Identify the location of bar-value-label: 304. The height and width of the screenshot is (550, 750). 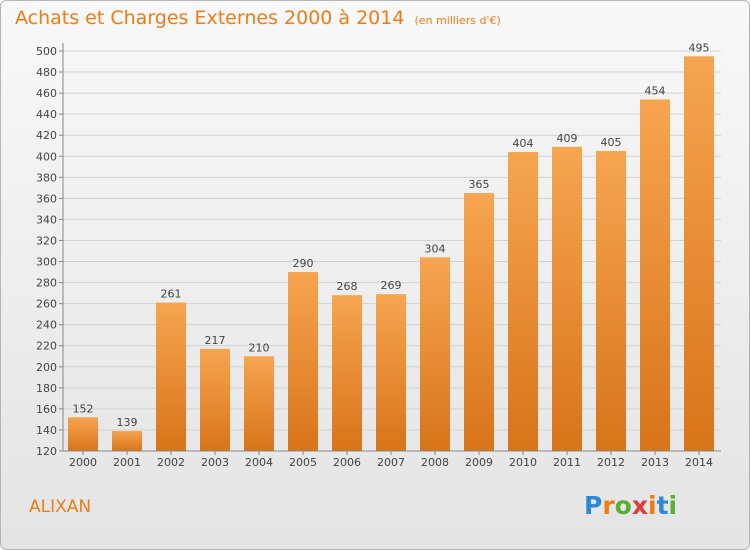
(435, 248).